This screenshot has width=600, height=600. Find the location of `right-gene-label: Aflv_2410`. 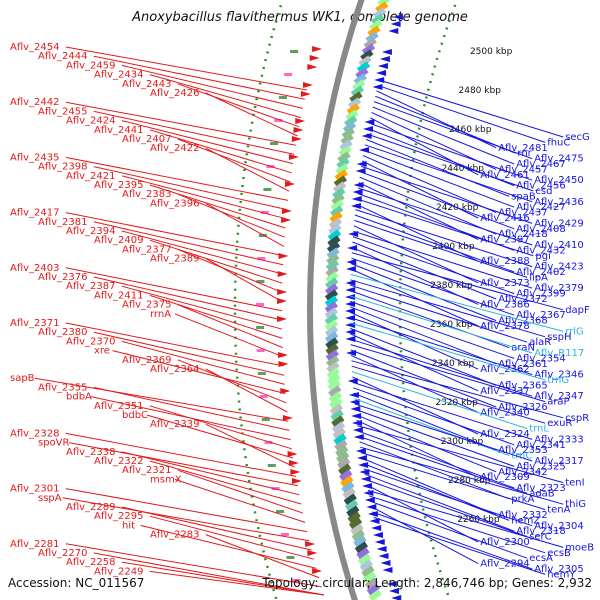

right-gene-label: Aflv_2410 is located at coordinates (559, 245).